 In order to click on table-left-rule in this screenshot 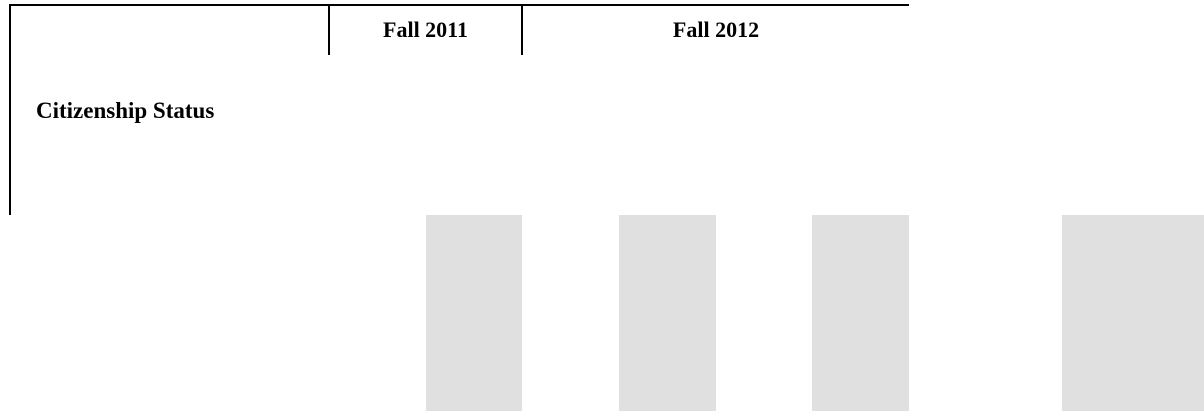, I will do `click(10, 109)`.